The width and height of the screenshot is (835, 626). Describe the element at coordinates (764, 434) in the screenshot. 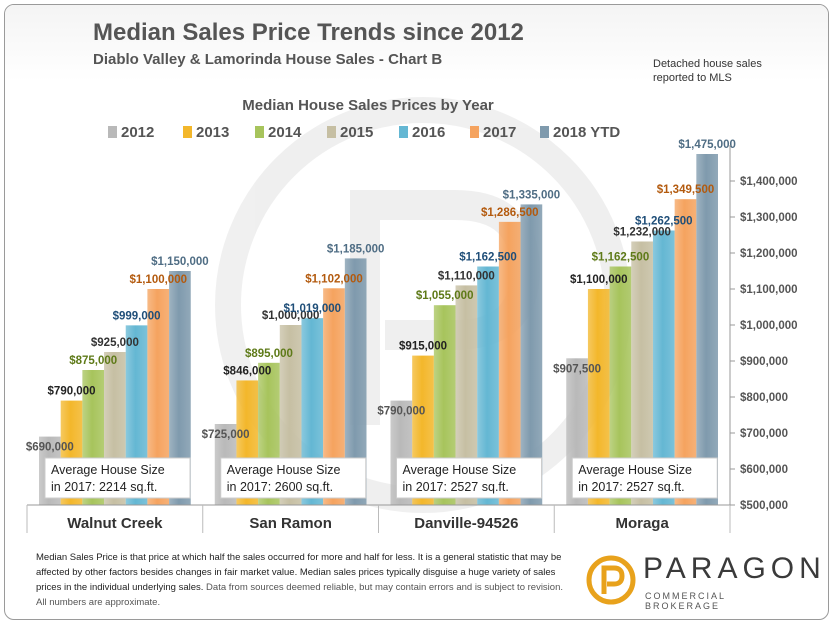

I see `y-tick-label: $700,000` at that location.